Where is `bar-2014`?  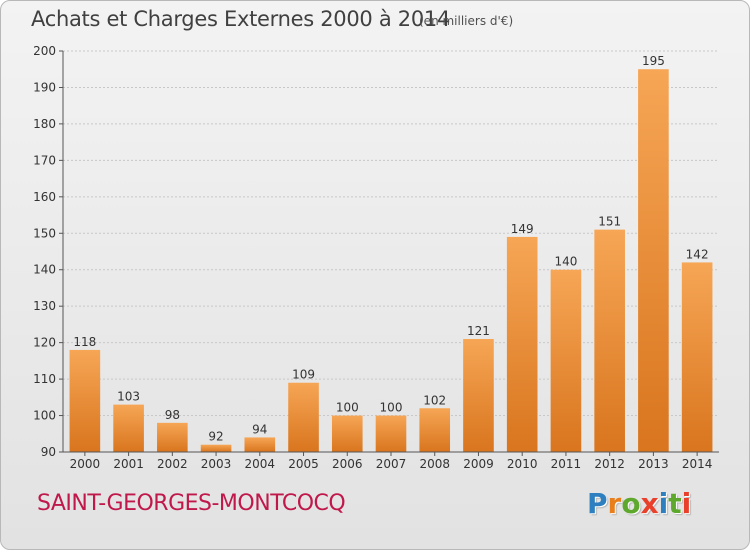
bar-2014 is located at coordinates (697, 357).